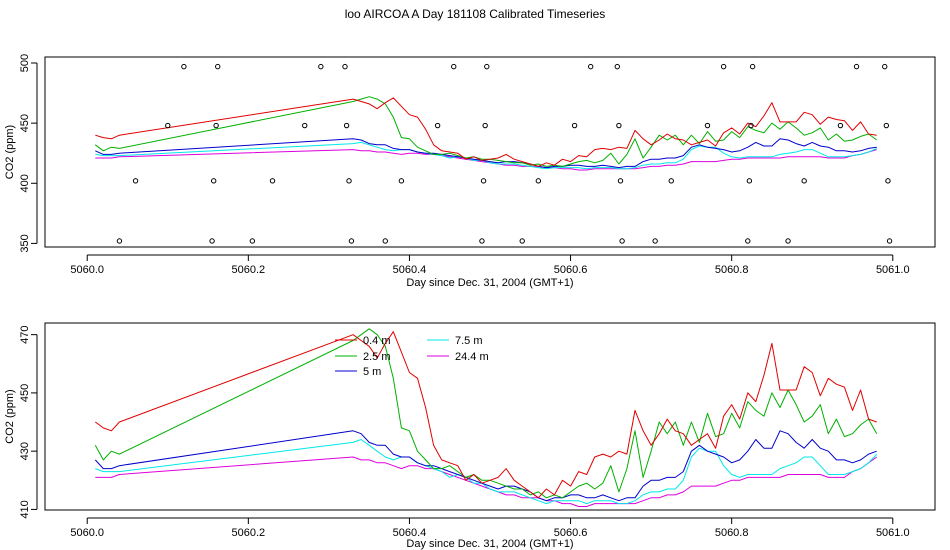  I want to click on legend-label: 2.5 m, so click(377, 357).